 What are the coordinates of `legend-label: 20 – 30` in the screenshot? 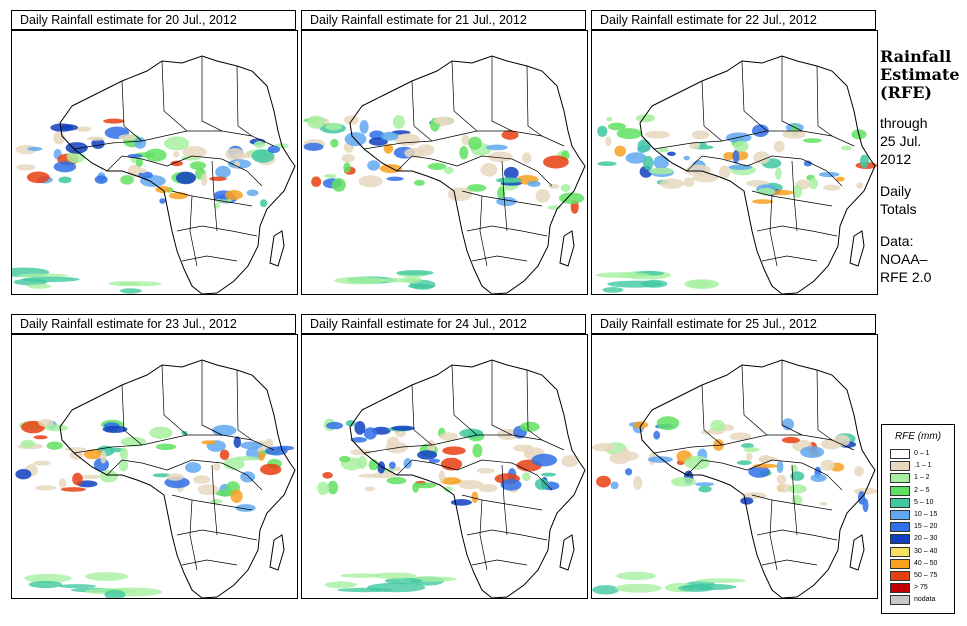 It's located at (926, 539).